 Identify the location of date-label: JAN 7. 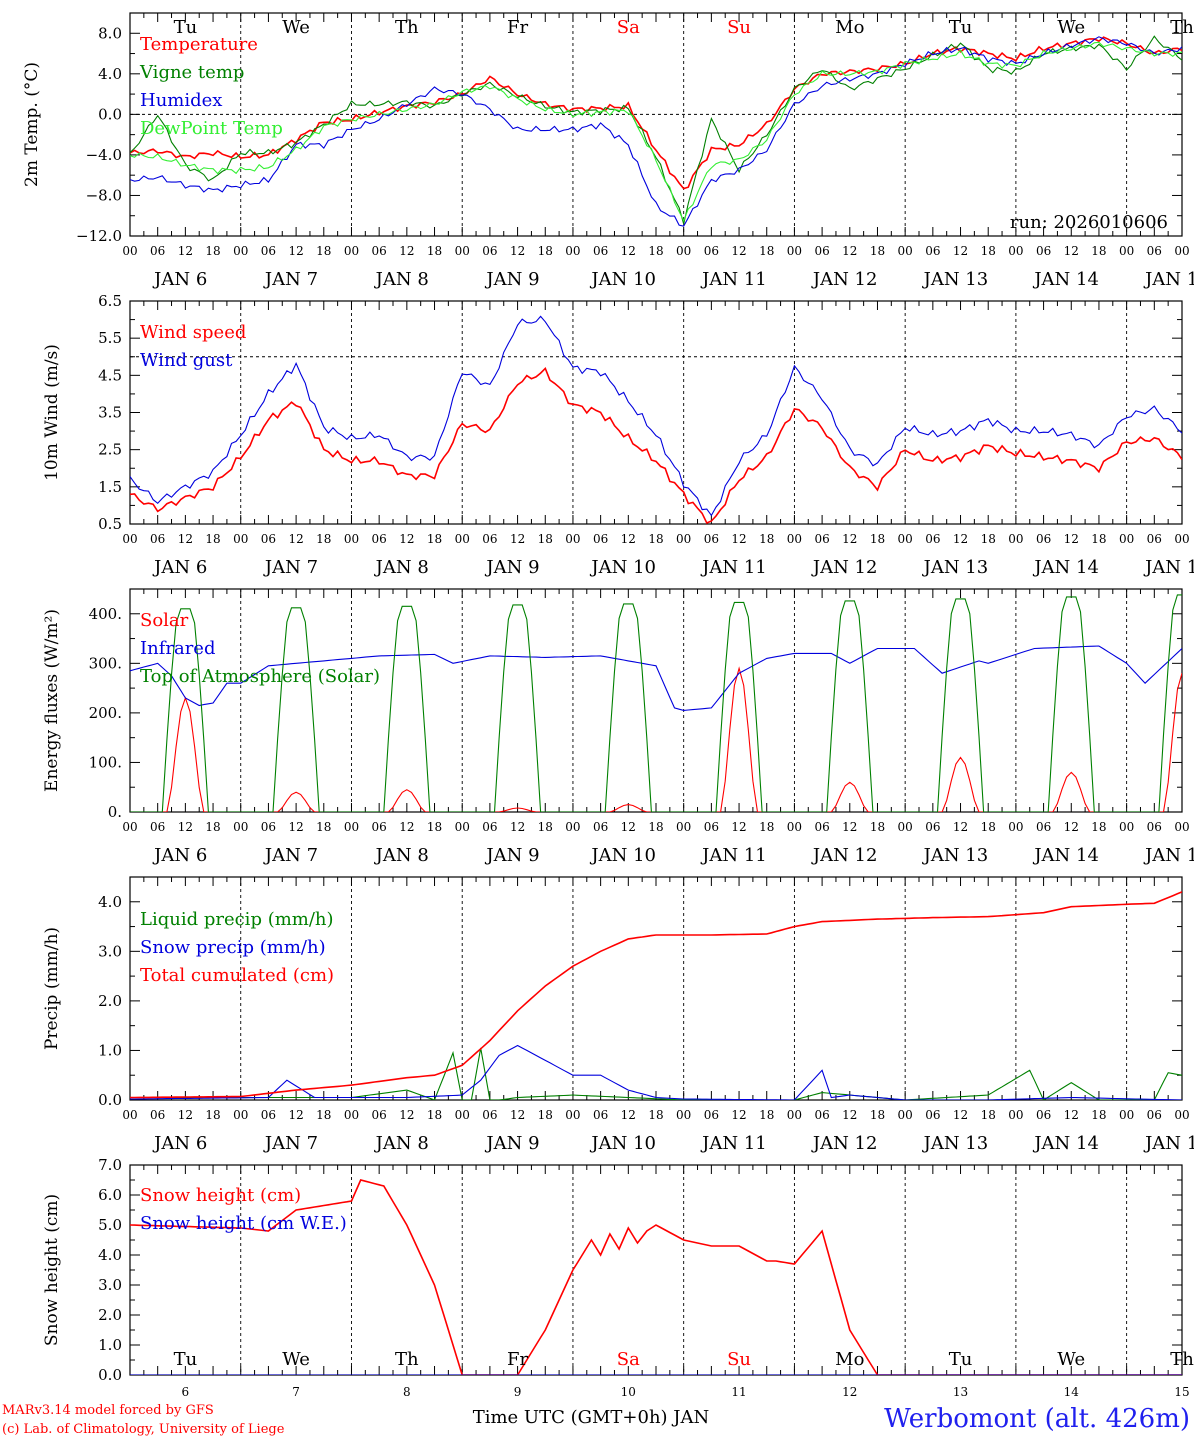
(290, 567).